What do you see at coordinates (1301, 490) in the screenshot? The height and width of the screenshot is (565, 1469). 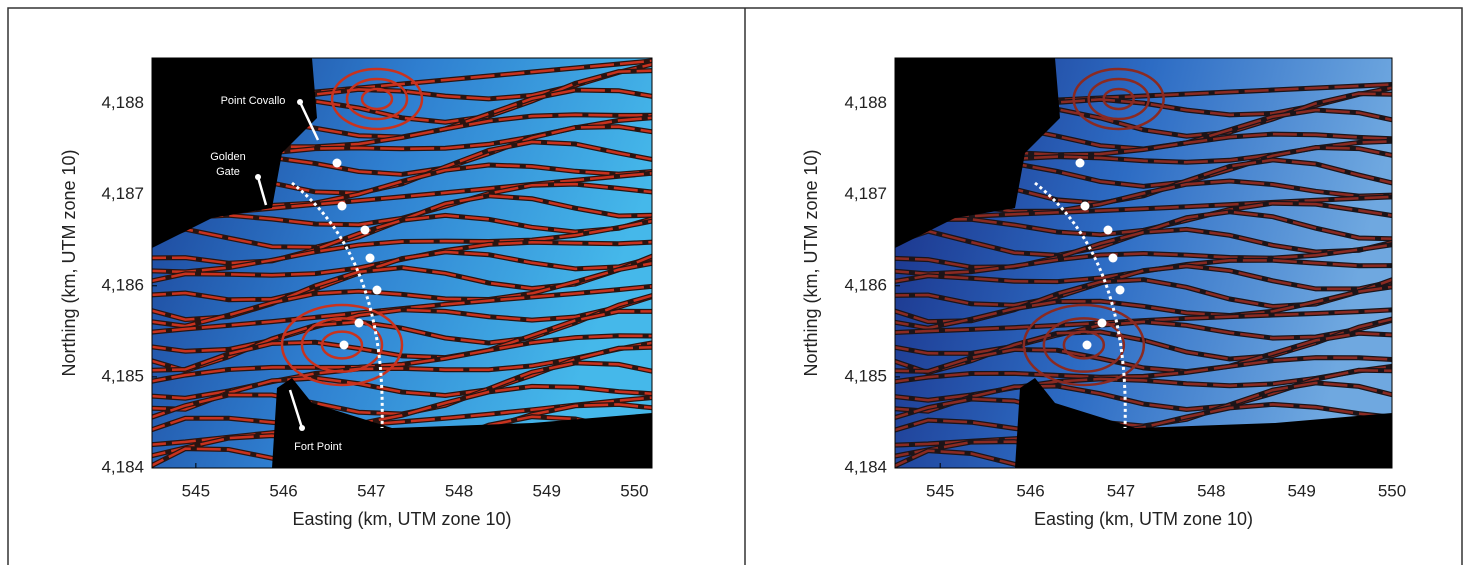 I see `x-tick-label: 549` at bounding box center [1301, 490].